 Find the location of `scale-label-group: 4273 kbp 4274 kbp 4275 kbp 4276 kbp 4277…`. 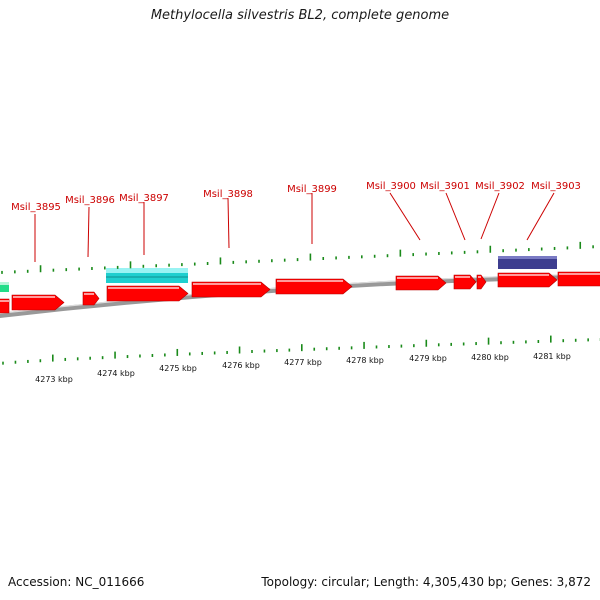

scale-label-group: 4273 kbp 4274 kbp 4275 kbp 4276 kbp 4277… is located at coordinates (303, 368).